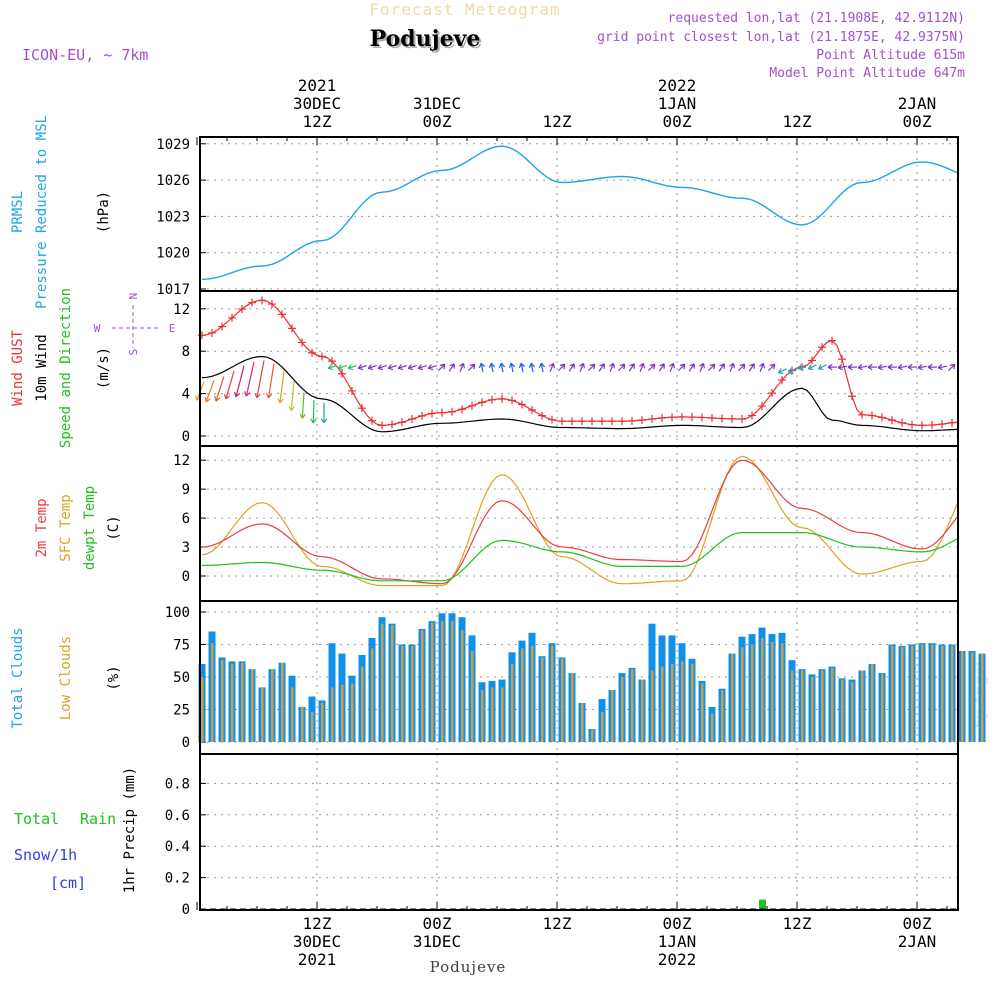 This screenshot has width=1000, height=1000. What do you see at coordinates (317, 959) in the screenshot?
I see `time-label-bottom: 2021` at bounding box center [317, 959].